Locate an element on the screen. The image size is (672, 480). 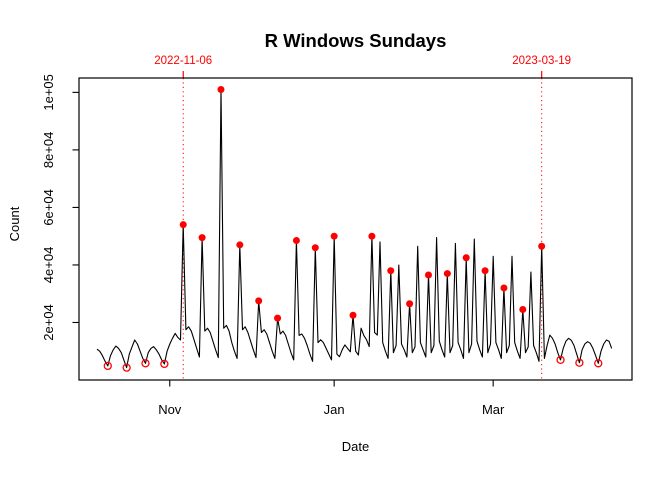
x-axis-label: Date is located at coordinates (355, 446).